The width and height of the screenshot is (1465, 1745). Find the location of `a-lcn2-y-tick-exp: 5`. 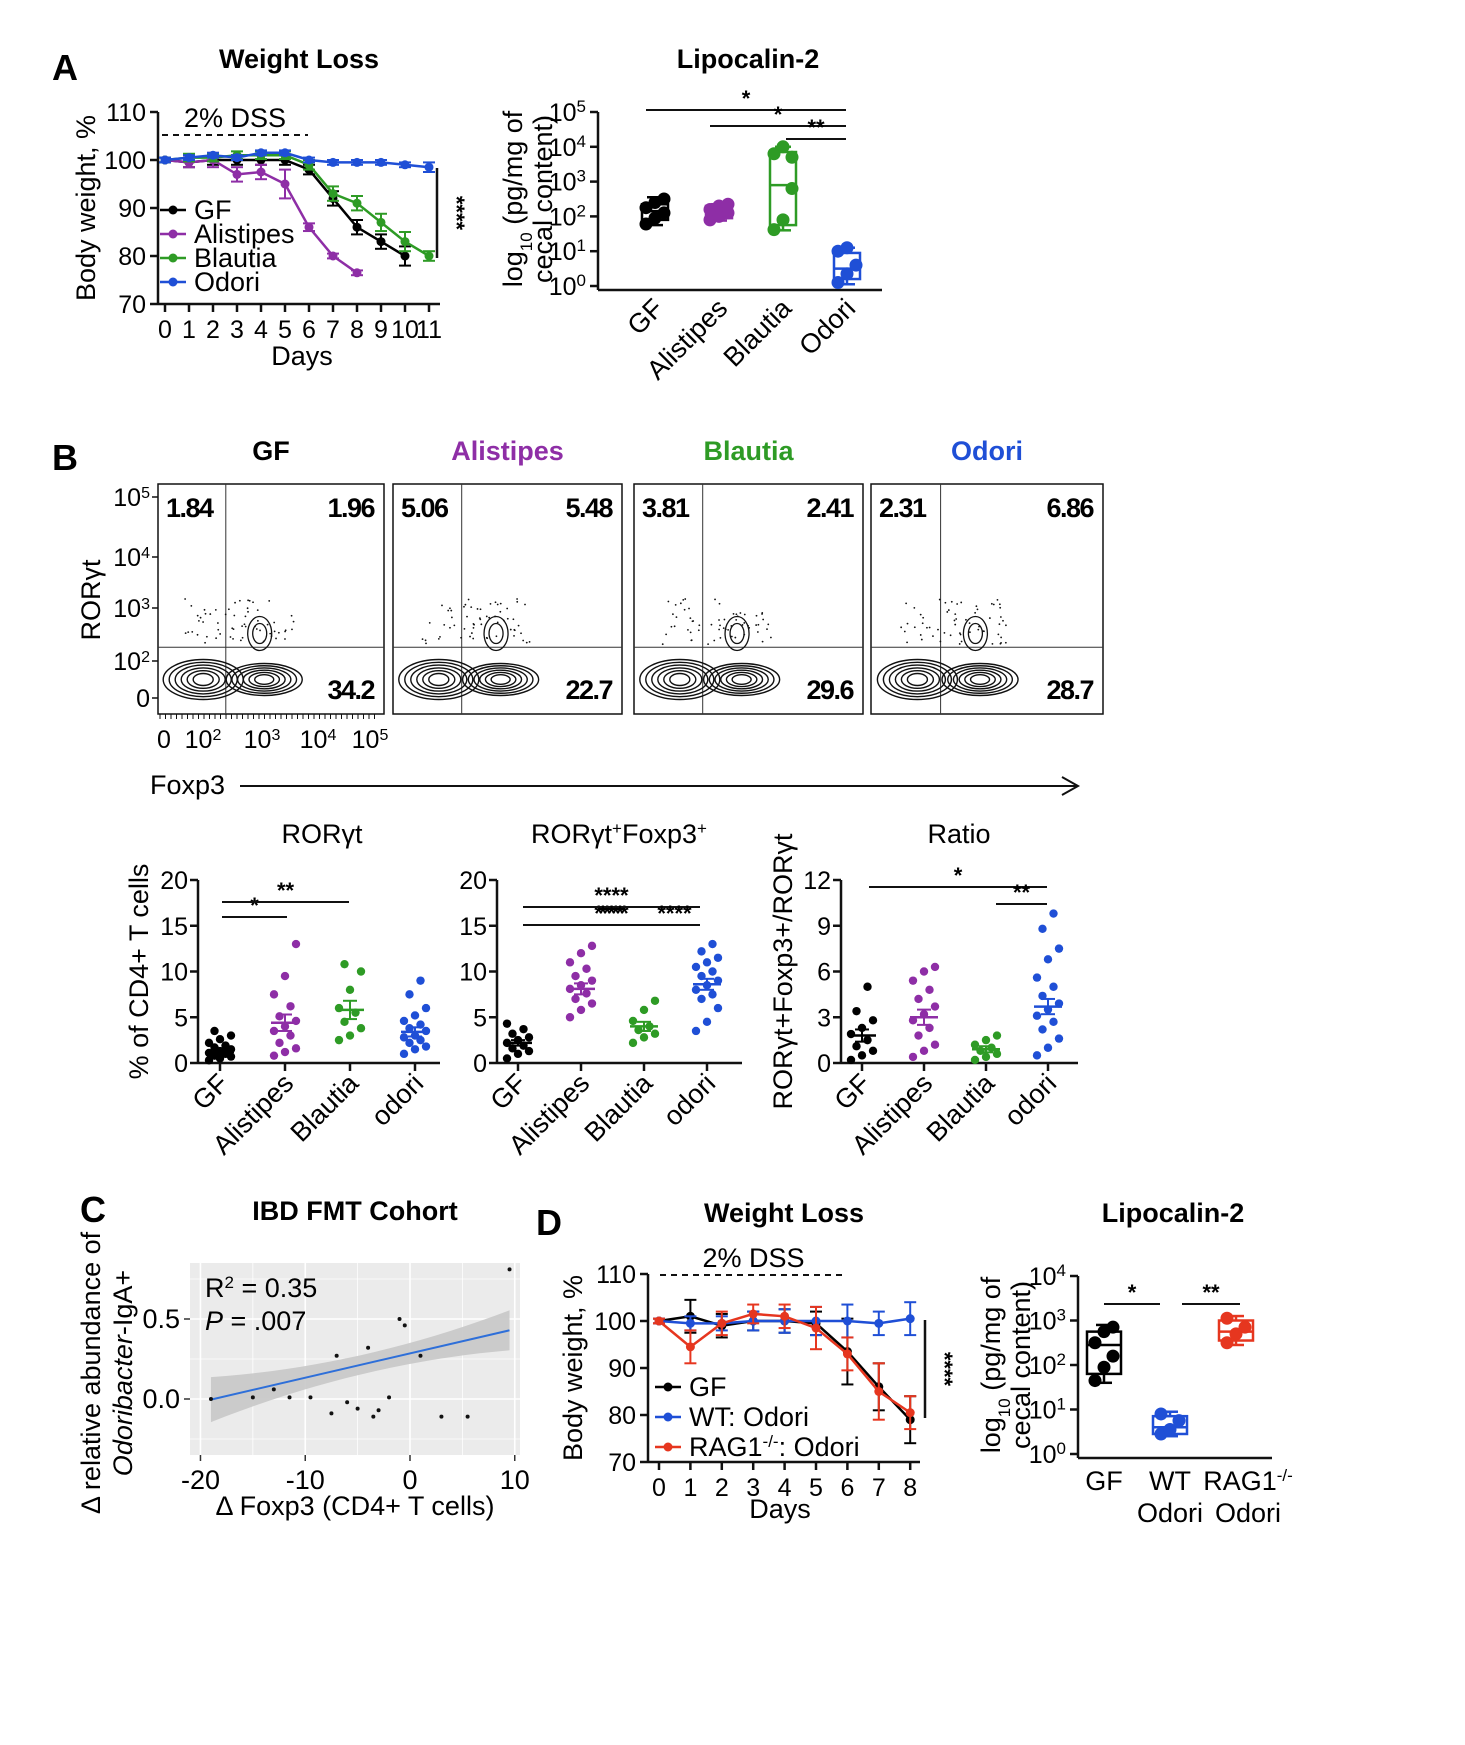

a-lcn2-y-tick-exp: 5 is located at coordinates (581, 106).